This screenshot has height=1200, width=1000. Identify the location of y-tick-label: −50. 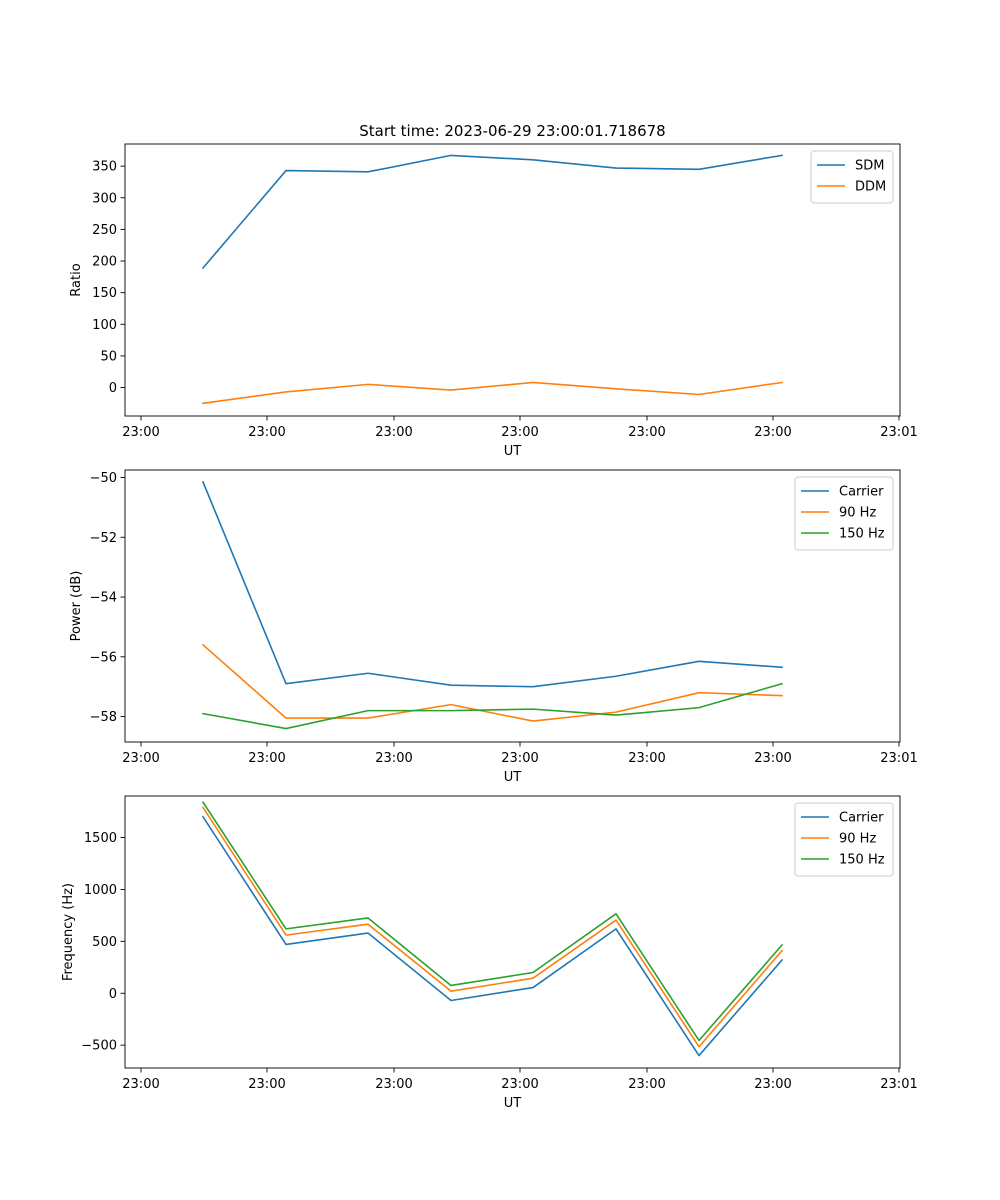
(103, 478).